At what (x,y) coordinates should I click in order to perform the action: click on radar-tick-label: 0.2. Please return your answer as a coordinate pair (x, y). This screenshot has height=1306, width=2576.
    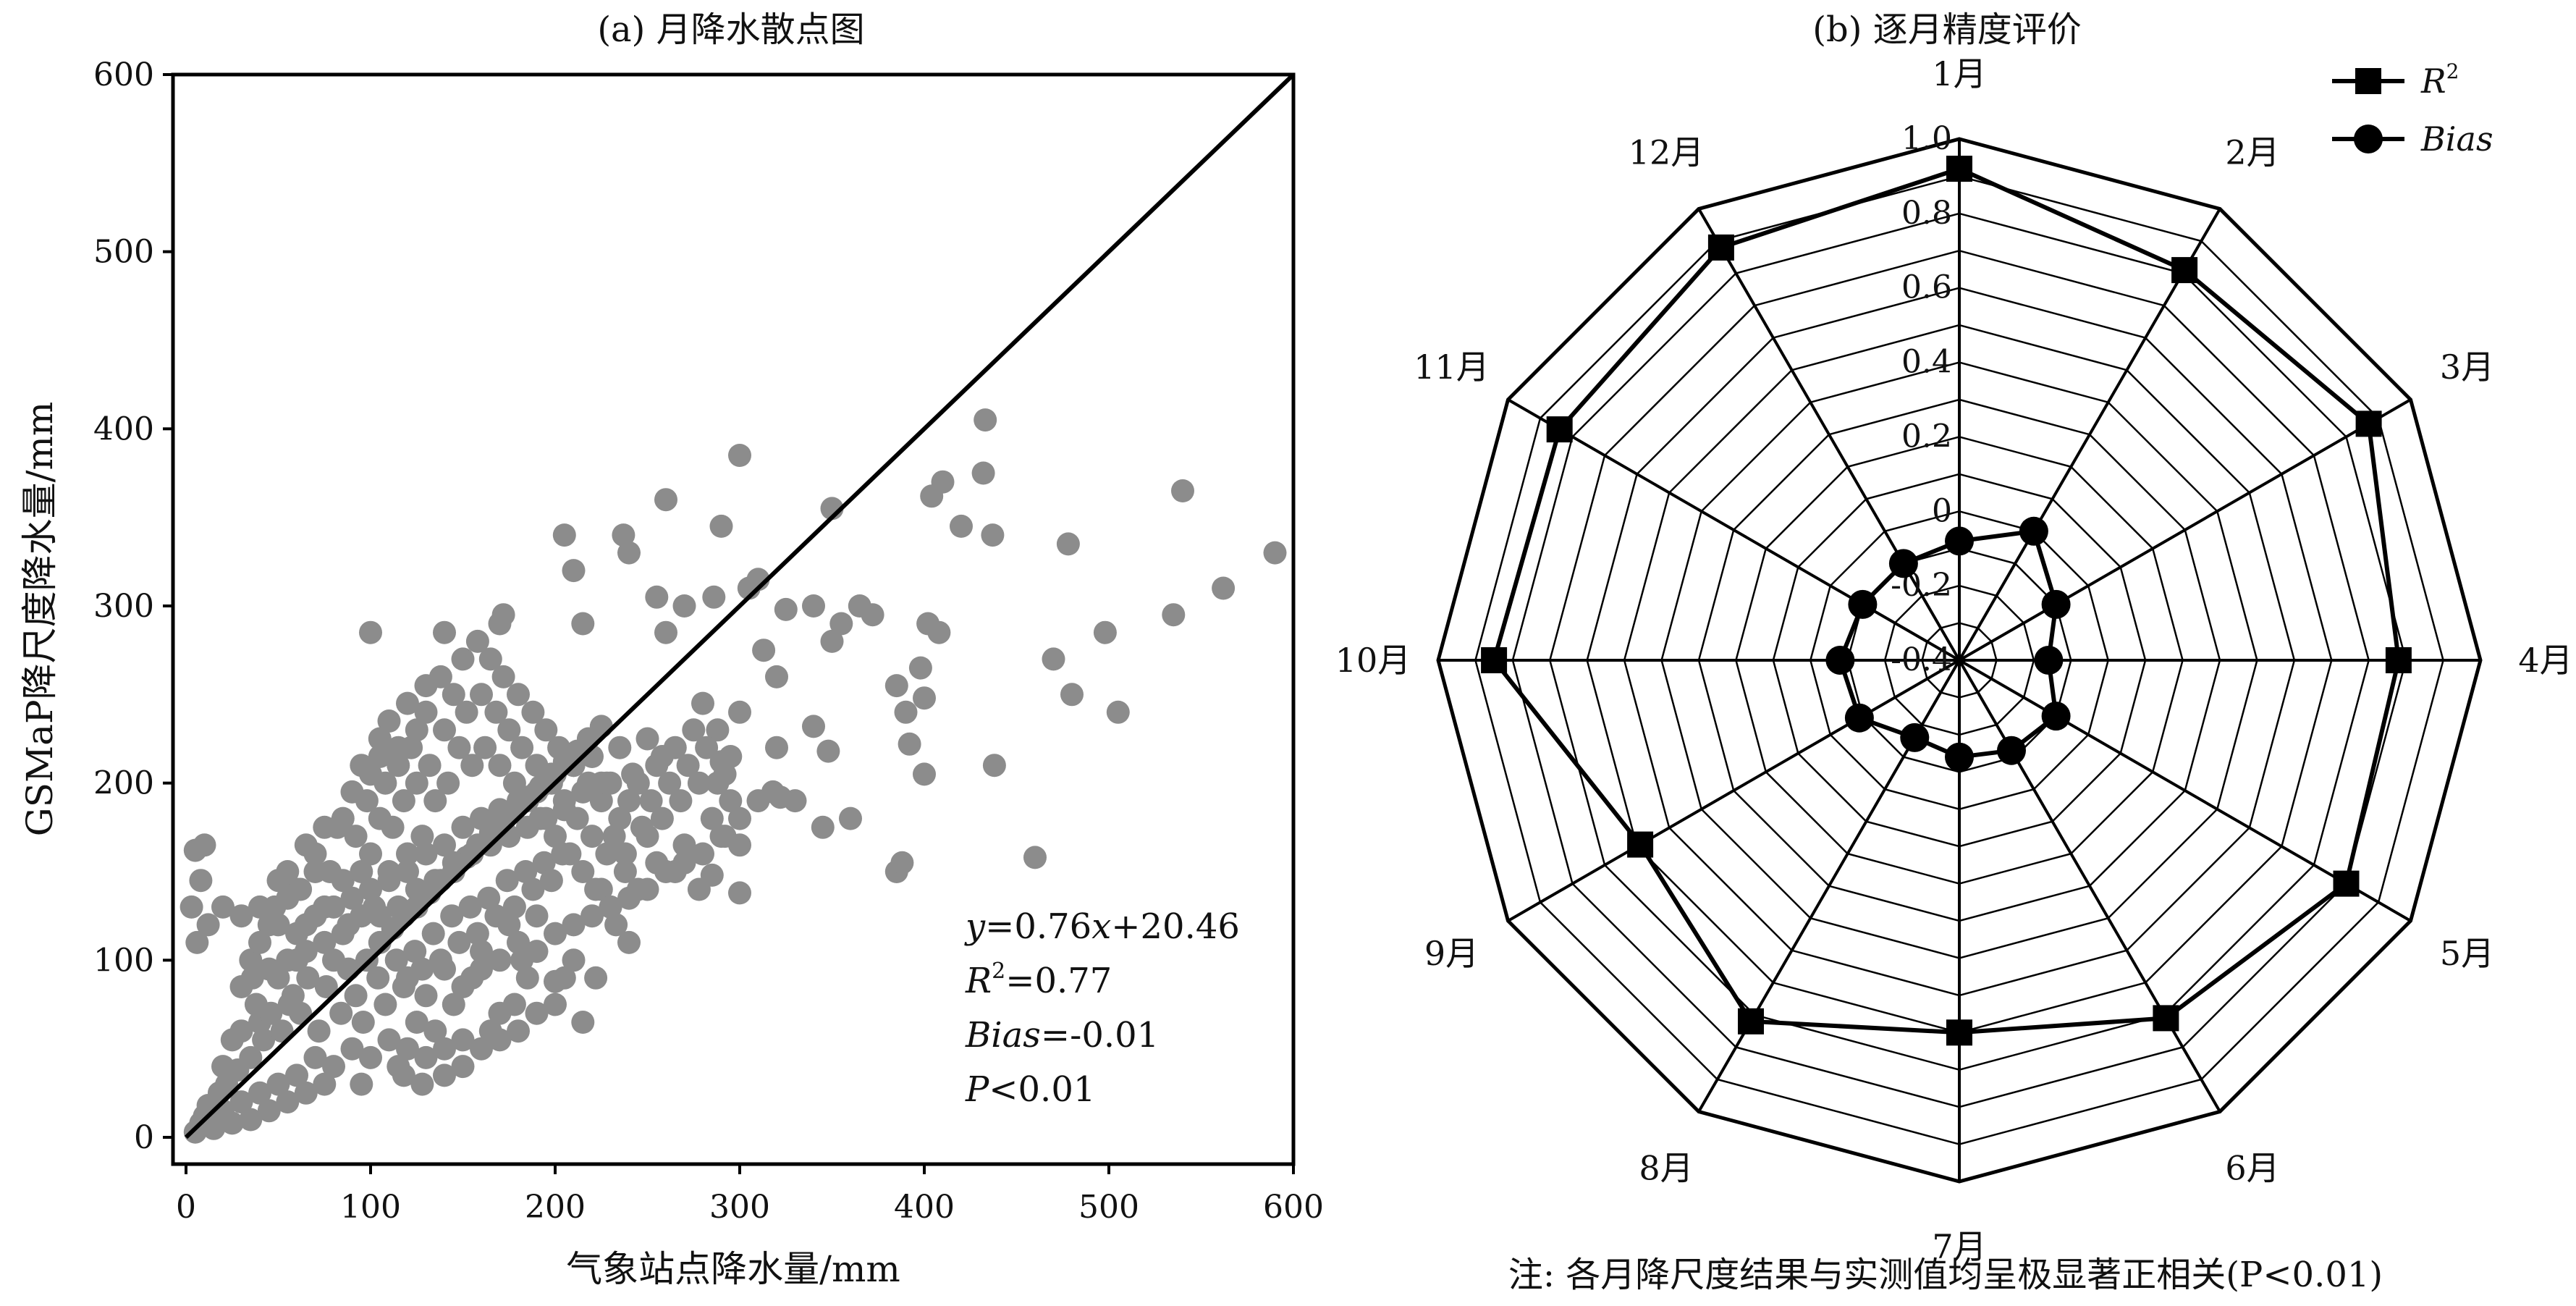
    Looking at the image, I should click on (1927, 437).